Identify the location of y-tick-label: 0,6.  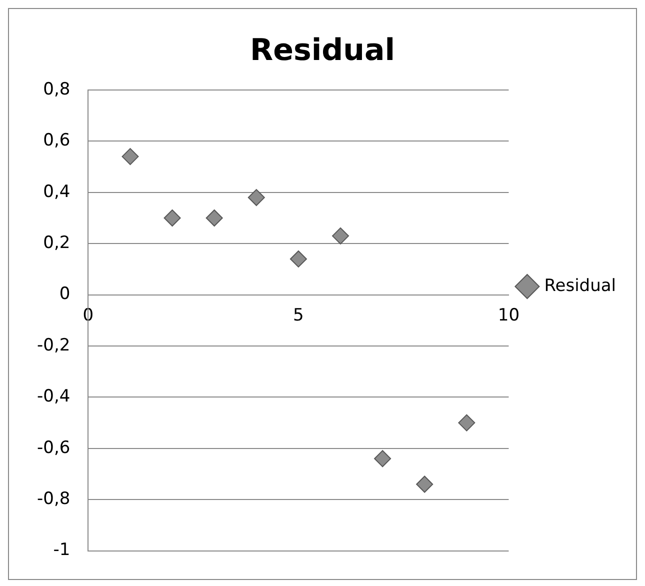
(56, 140).